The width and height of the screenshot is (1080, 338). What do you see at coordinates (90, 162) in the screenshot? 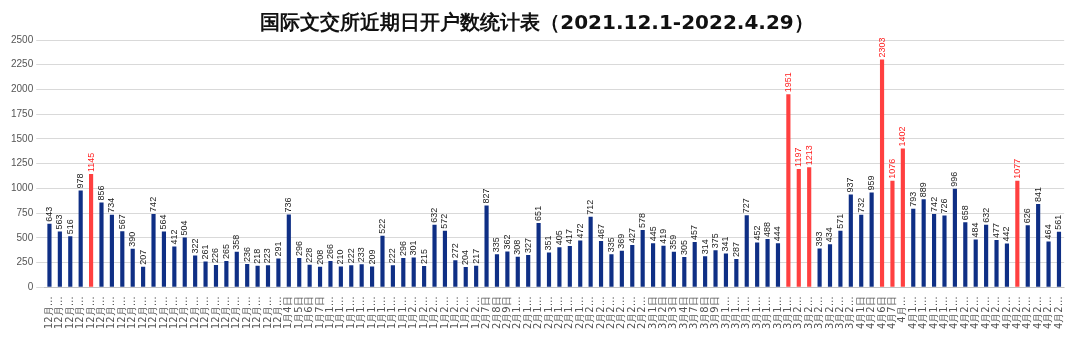
I see `data-label: 1145` at bounding box center [90, 162].